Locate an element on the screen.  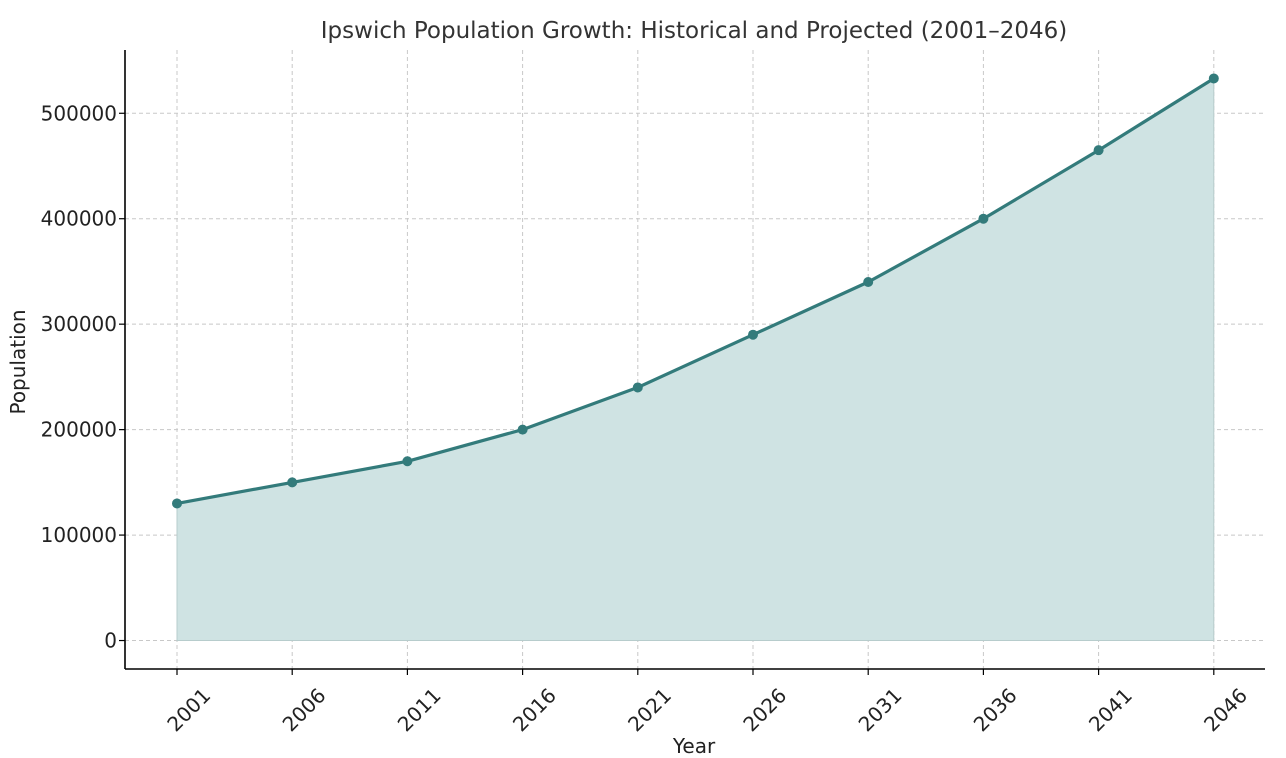
x-tick-label: 2006 is located at coordinates (304, 709).